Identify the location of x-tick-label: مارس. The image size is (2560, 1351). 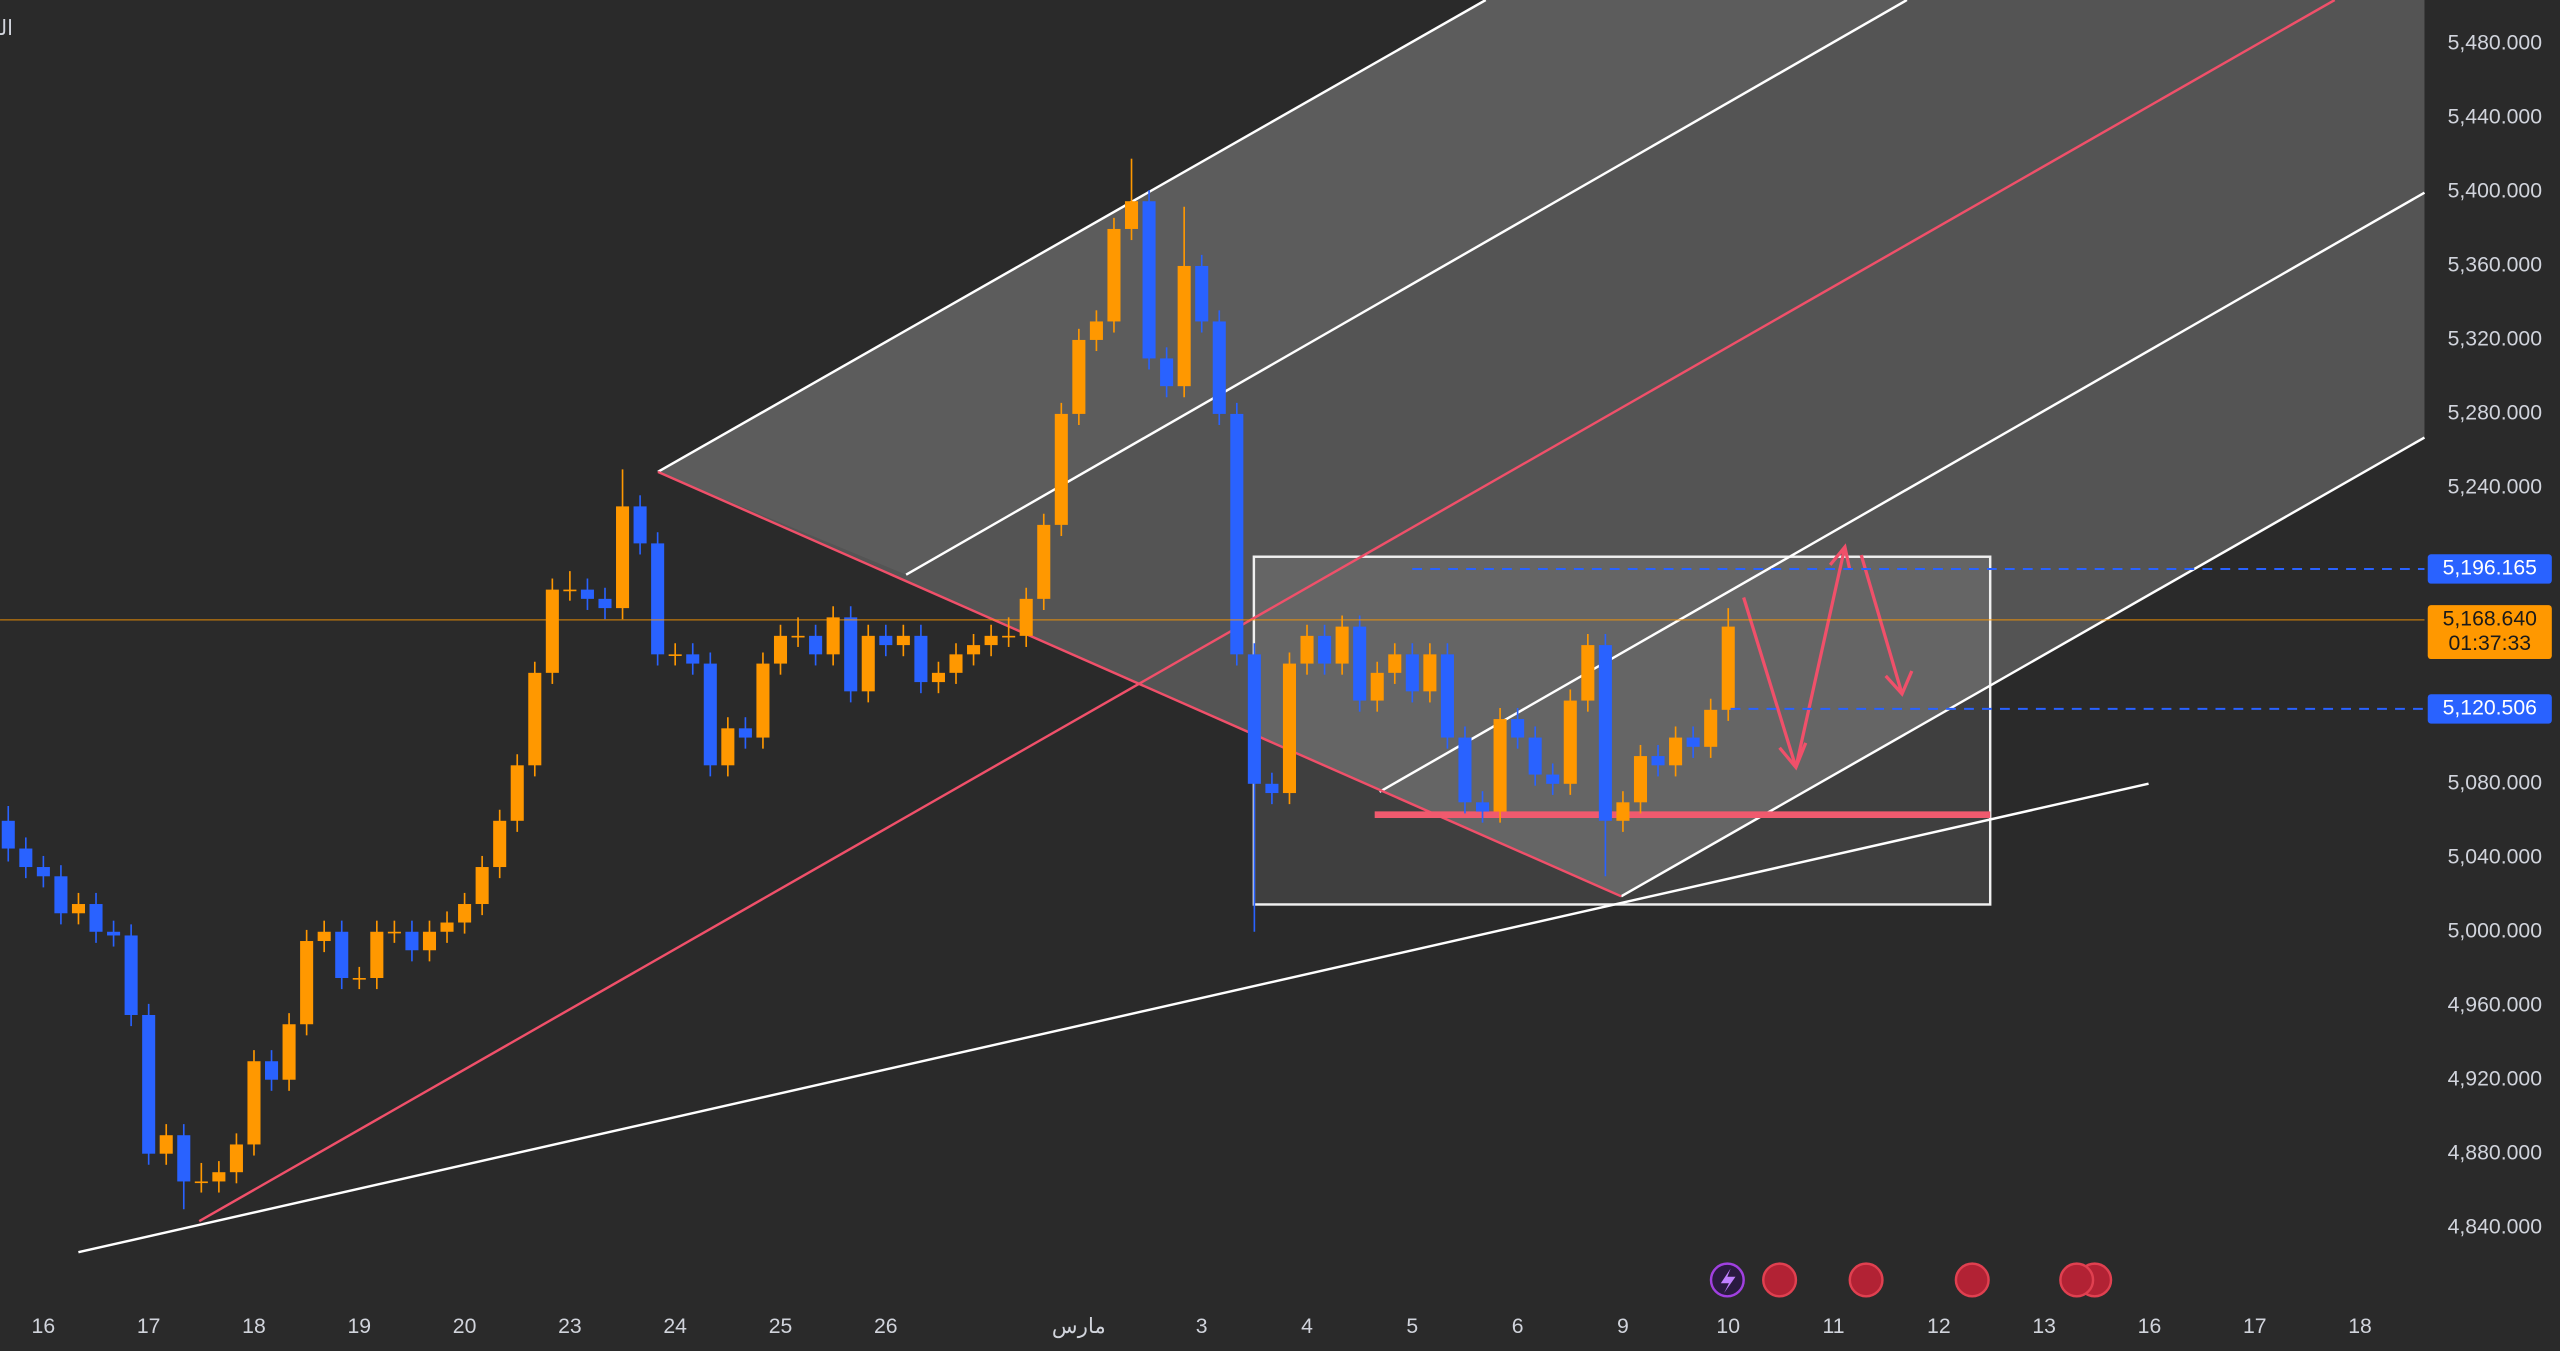
(1079, 1327).